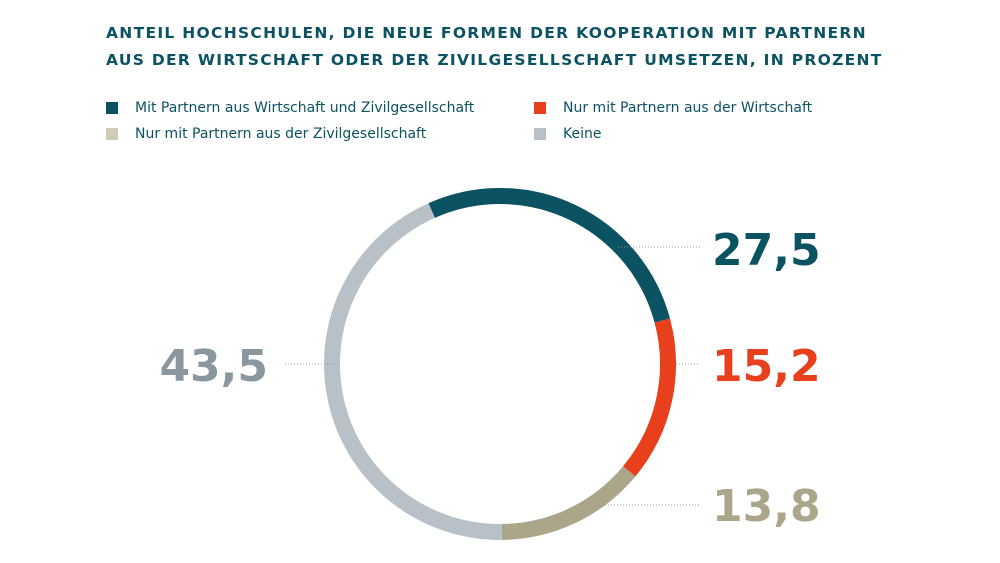 Image resolution: width=1000 pixels, height=563 pixels. I want to click on value-label-keine: 43,5, so click(213, 366).